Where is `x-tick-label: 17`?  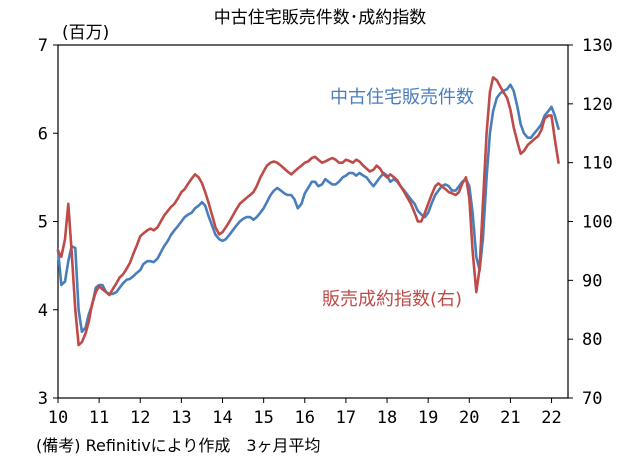
x-tick-label: 17 is located at coordinates (346, 418).